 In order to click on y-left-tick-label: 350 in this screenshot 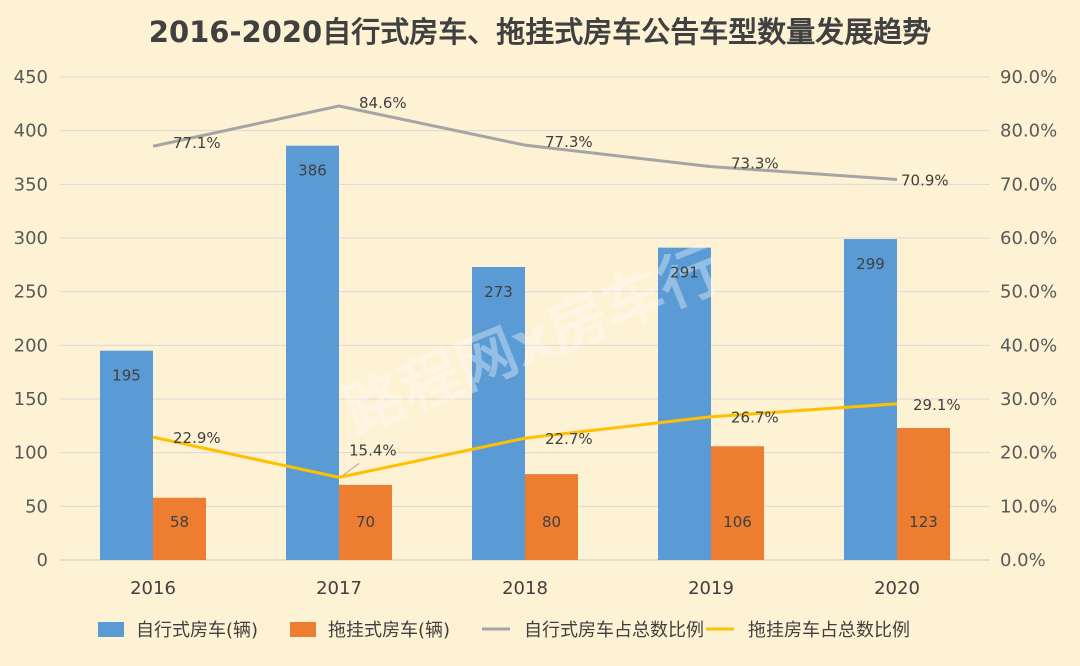, I will do `click(31, 184)`.